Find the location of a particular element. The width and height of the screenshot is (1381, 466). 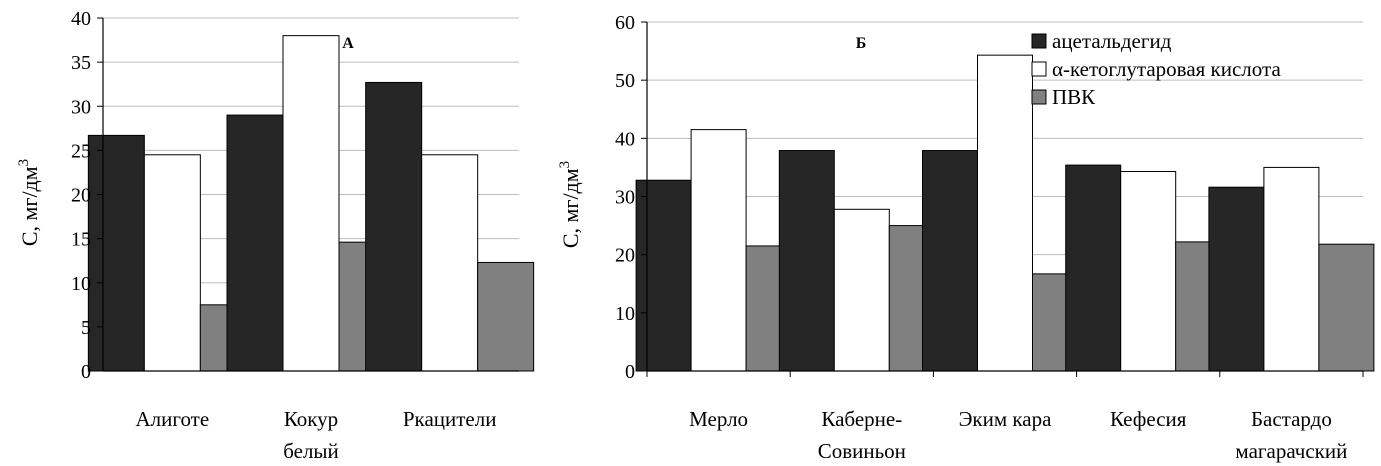

y-tick-label: 60 is located at coordinates (625, 23).